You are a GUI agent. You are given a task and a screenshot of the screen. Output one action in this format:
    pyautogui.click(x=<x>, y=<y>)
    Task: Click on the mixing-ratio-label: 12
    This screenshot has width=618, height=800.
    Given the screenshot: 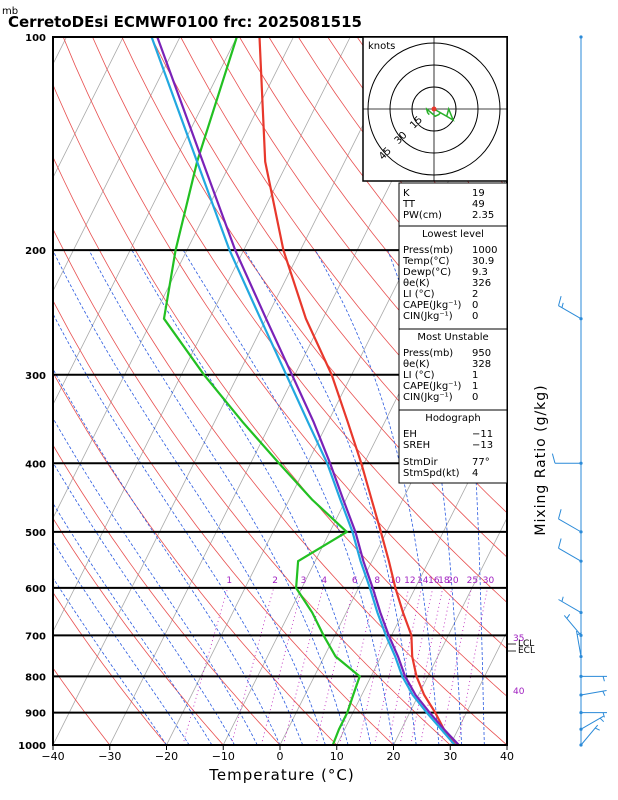 What is the action you would take?
    pyautogui.click(x=409, y=581)
    